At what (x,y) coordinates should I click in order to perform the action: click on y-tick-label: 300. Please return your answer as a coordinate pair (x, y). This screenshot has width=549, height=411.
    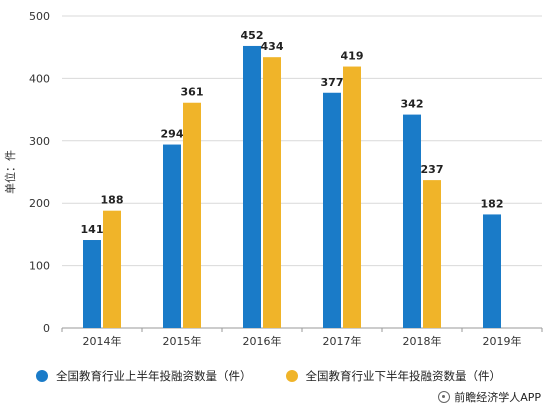
    Looking at the image, I should click on (39, 141).